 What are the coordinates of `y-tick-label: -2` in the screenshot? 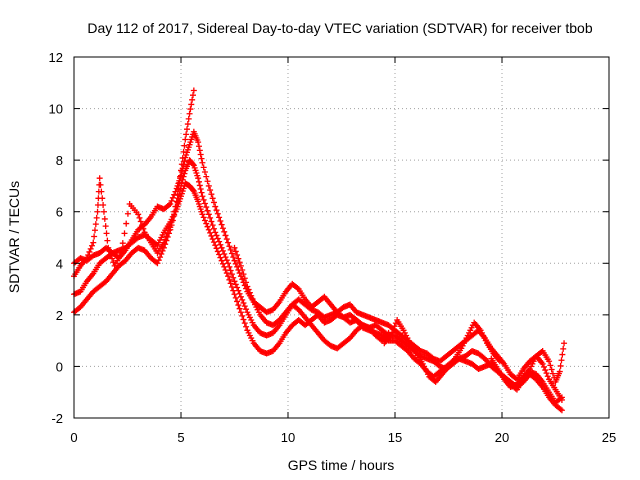 It's located at (57, 418).